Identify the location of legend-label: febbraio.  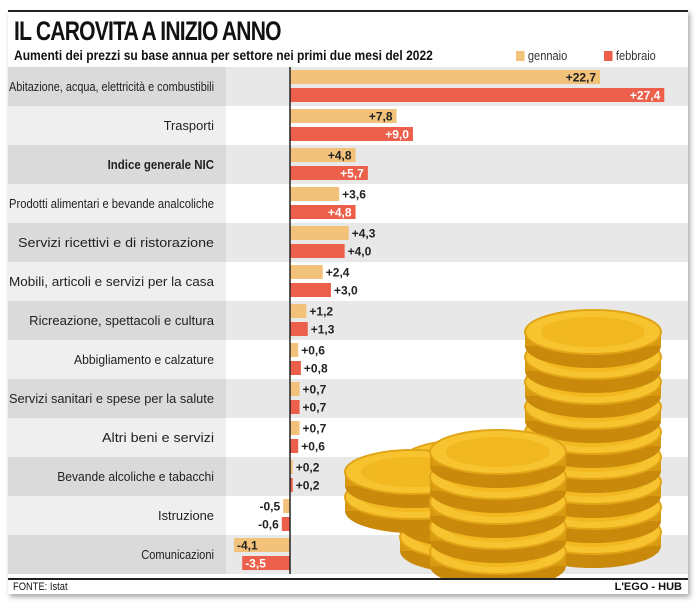
(635, 55).